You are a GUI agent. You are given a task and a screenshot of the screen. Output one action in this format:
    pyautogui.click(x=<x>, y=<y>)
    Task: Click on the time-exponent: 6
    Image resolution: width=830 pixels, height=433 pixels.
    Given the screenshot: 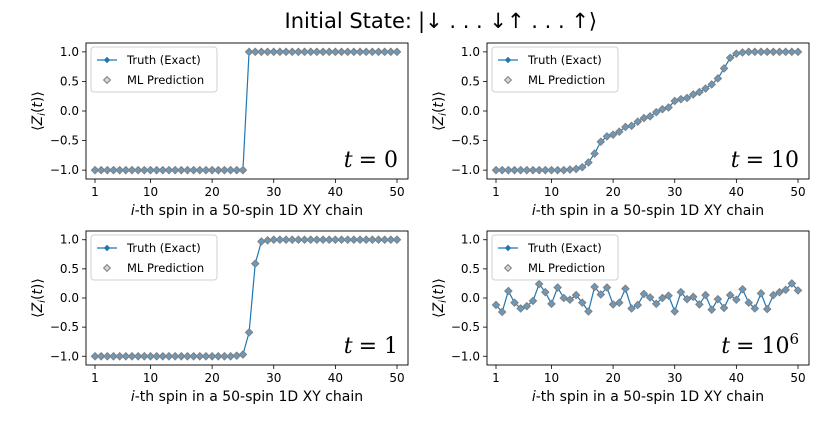 What is the action you would take?
    pyautogui.click(x=794, y=339)
    